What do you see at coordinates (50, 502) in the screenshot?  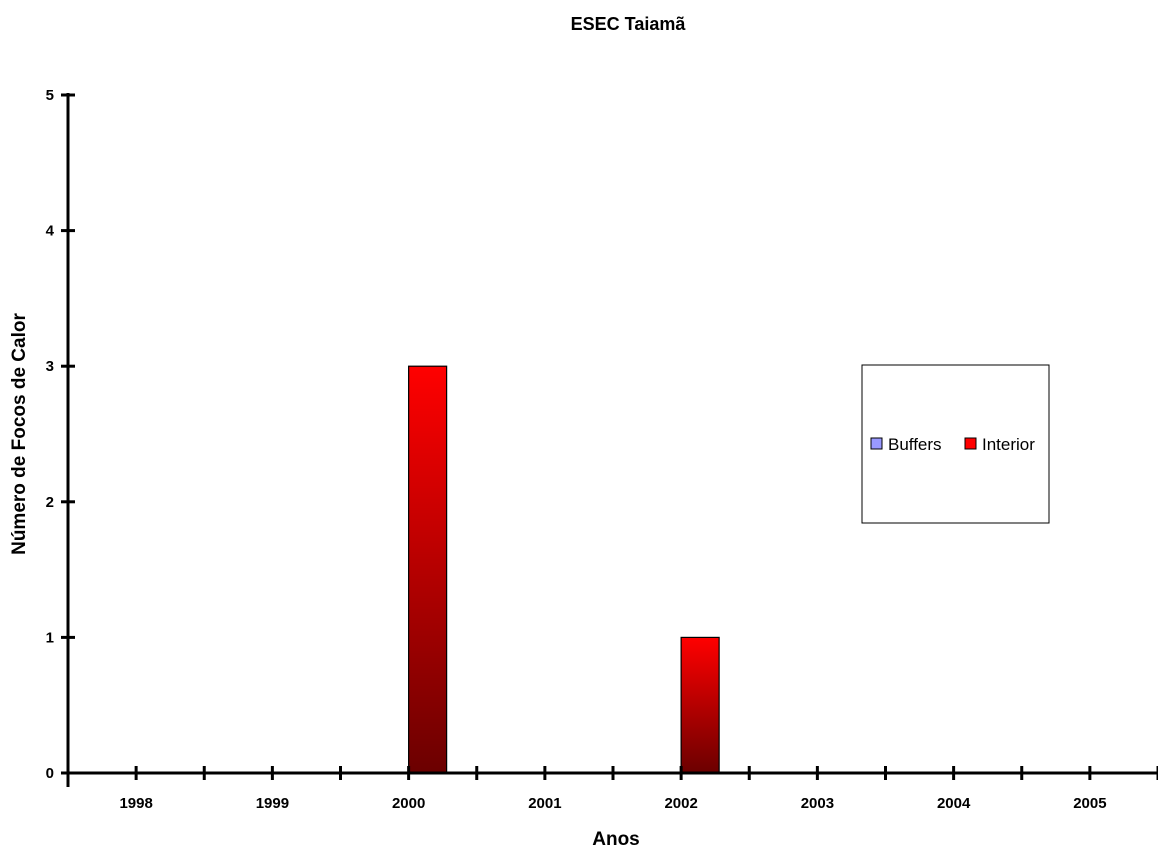 I see `y-tick-label-2: 2` at bounding box center [50, 502].